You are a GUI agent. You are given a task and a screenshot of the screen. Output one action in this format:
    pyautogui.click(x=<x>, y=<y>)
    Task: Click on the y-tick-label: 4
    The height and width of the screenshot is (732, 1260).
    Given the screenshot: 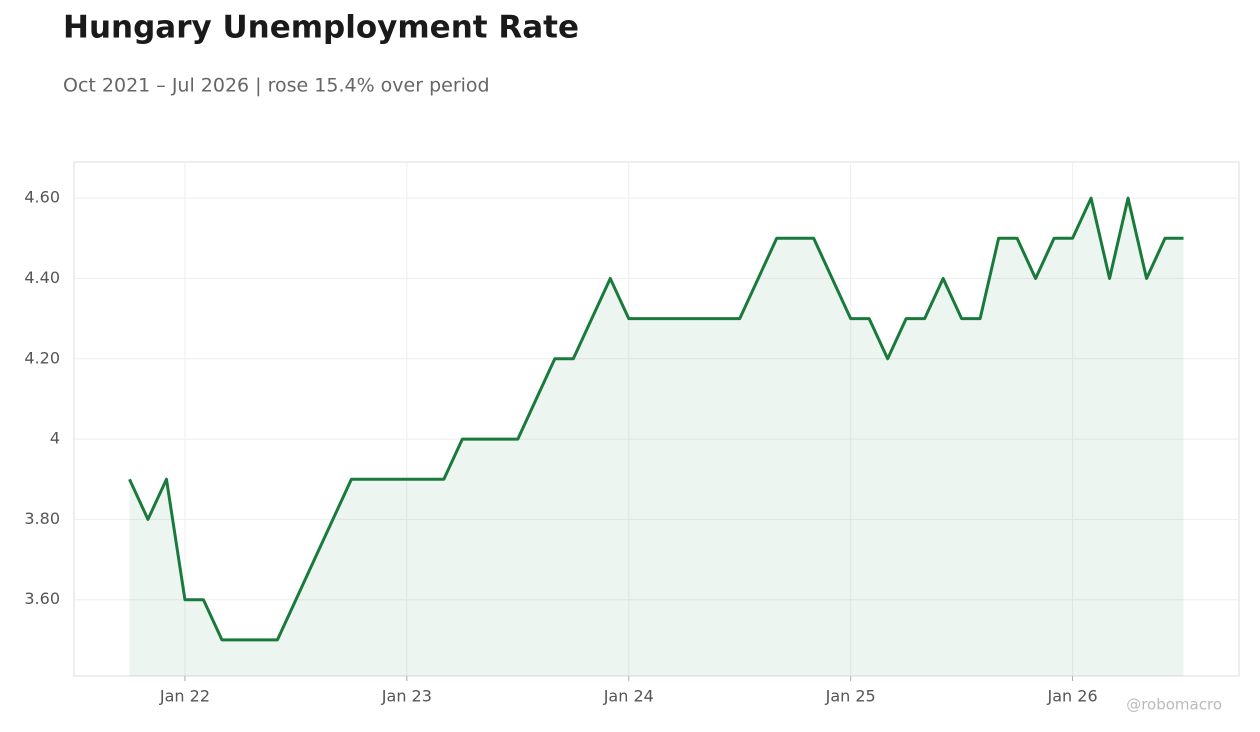 What is the action you would take?
    pyautogui.click(x=55, y=438)
    